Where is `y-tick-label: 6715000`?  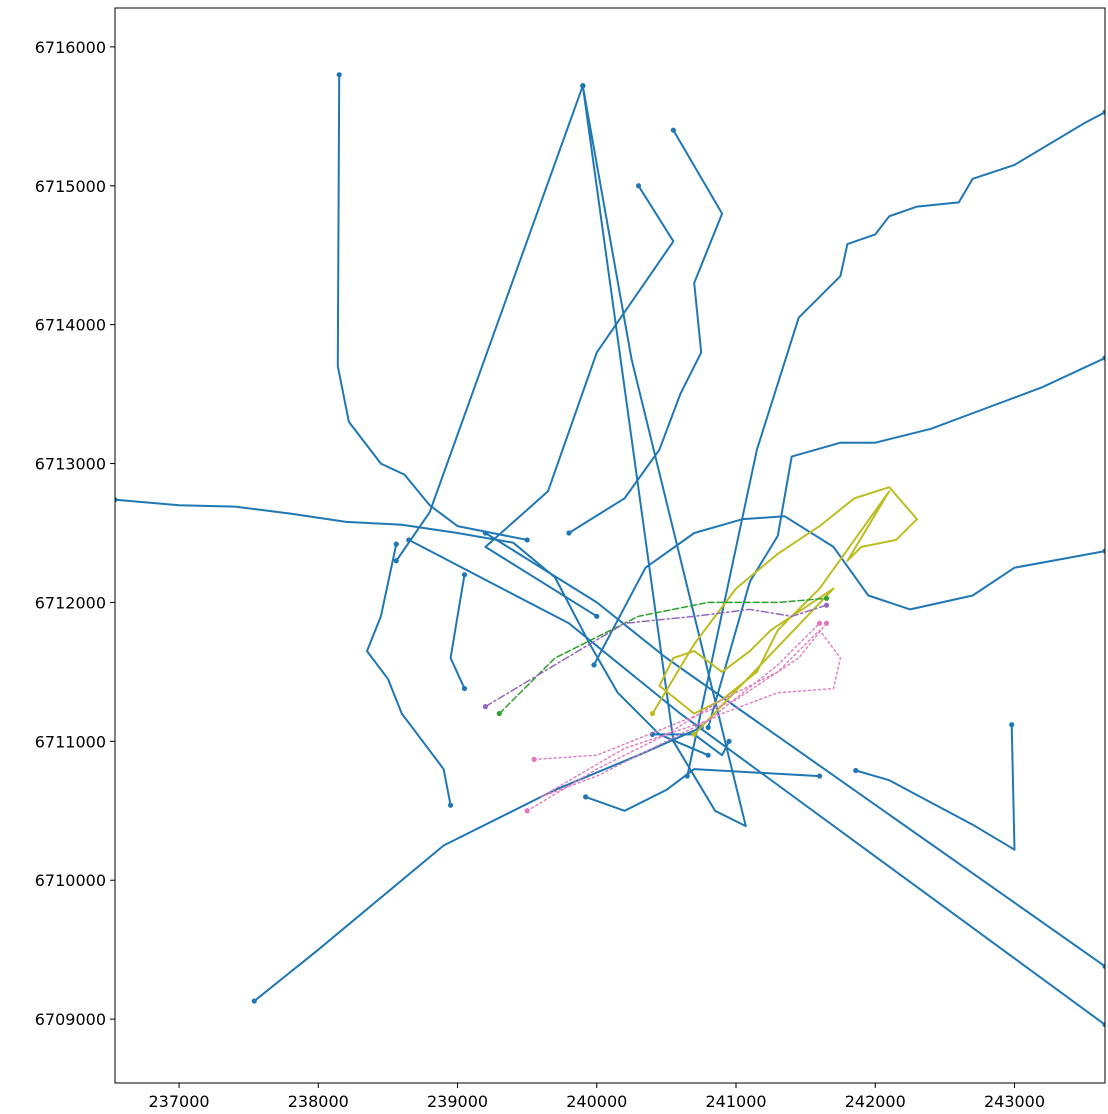 y-tick-label: 6715000 is located at coordinates (70, 186).